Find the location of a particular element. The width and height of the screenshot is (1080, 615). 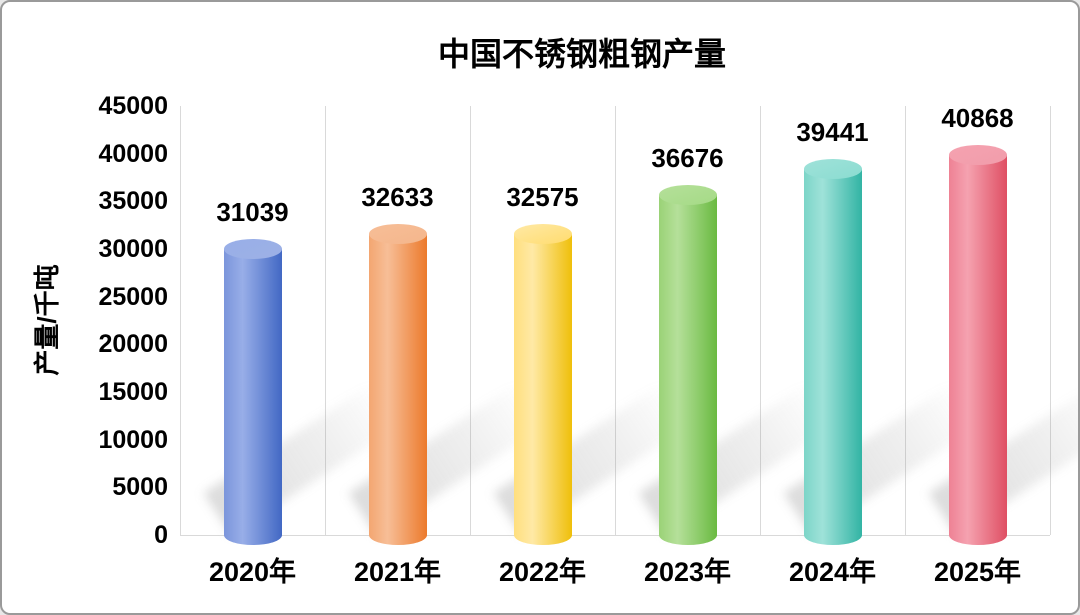

cylinder-bar-2023年 is located at coordinates (687, 365).